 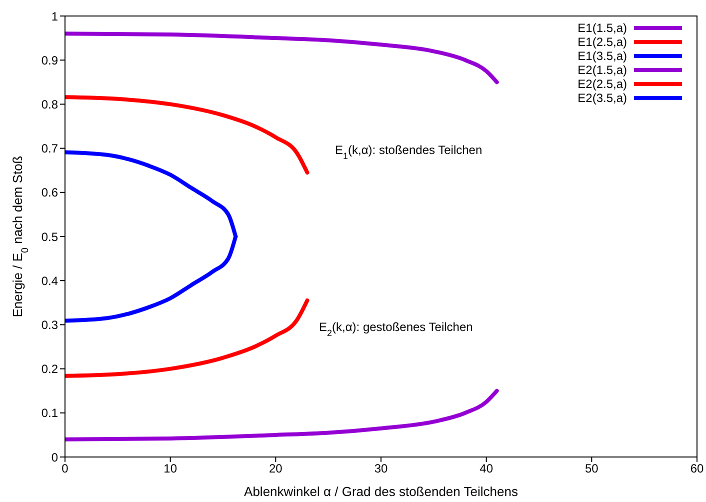 I want to click on y-tick-label: 0, so click(x=54, y=457).